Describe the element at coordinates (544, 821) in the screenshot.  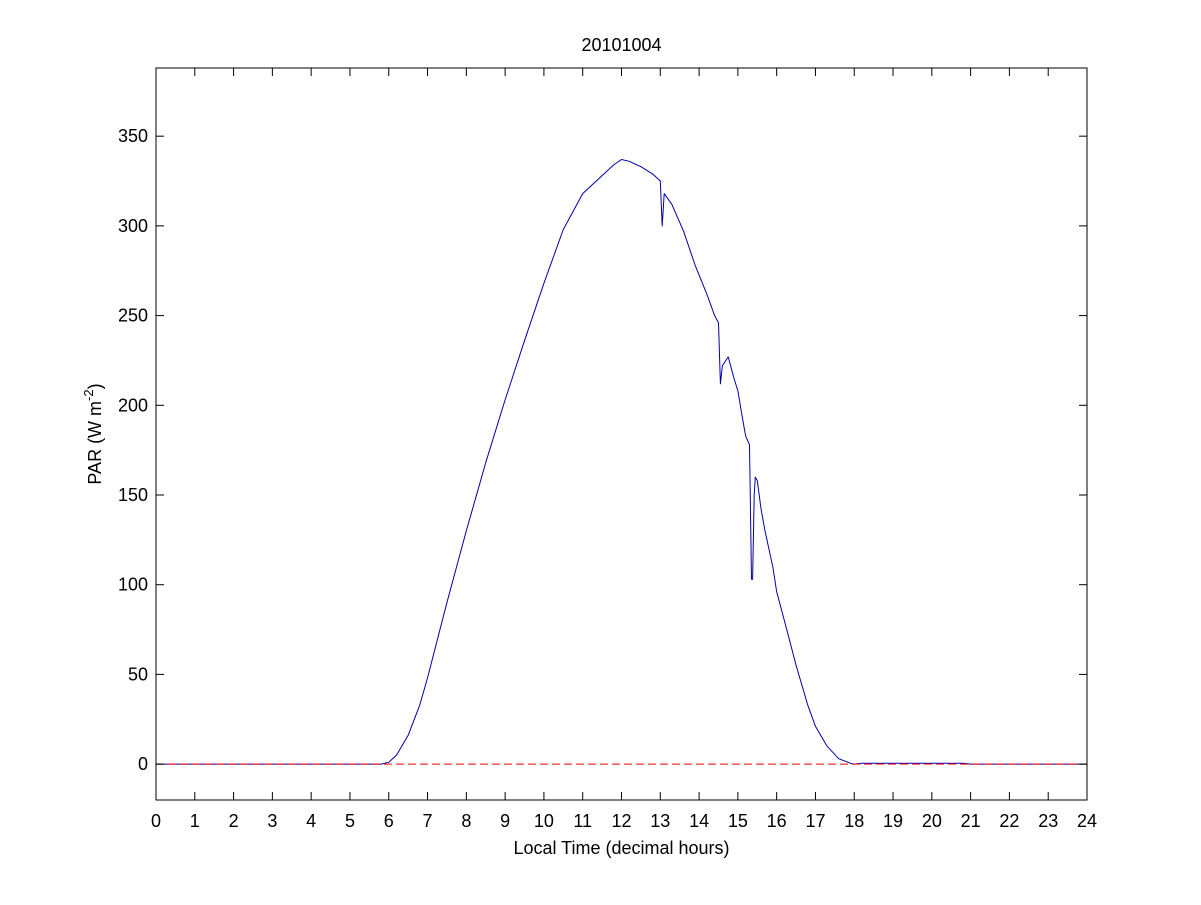
I see `x-tick-label: 10` at that location.